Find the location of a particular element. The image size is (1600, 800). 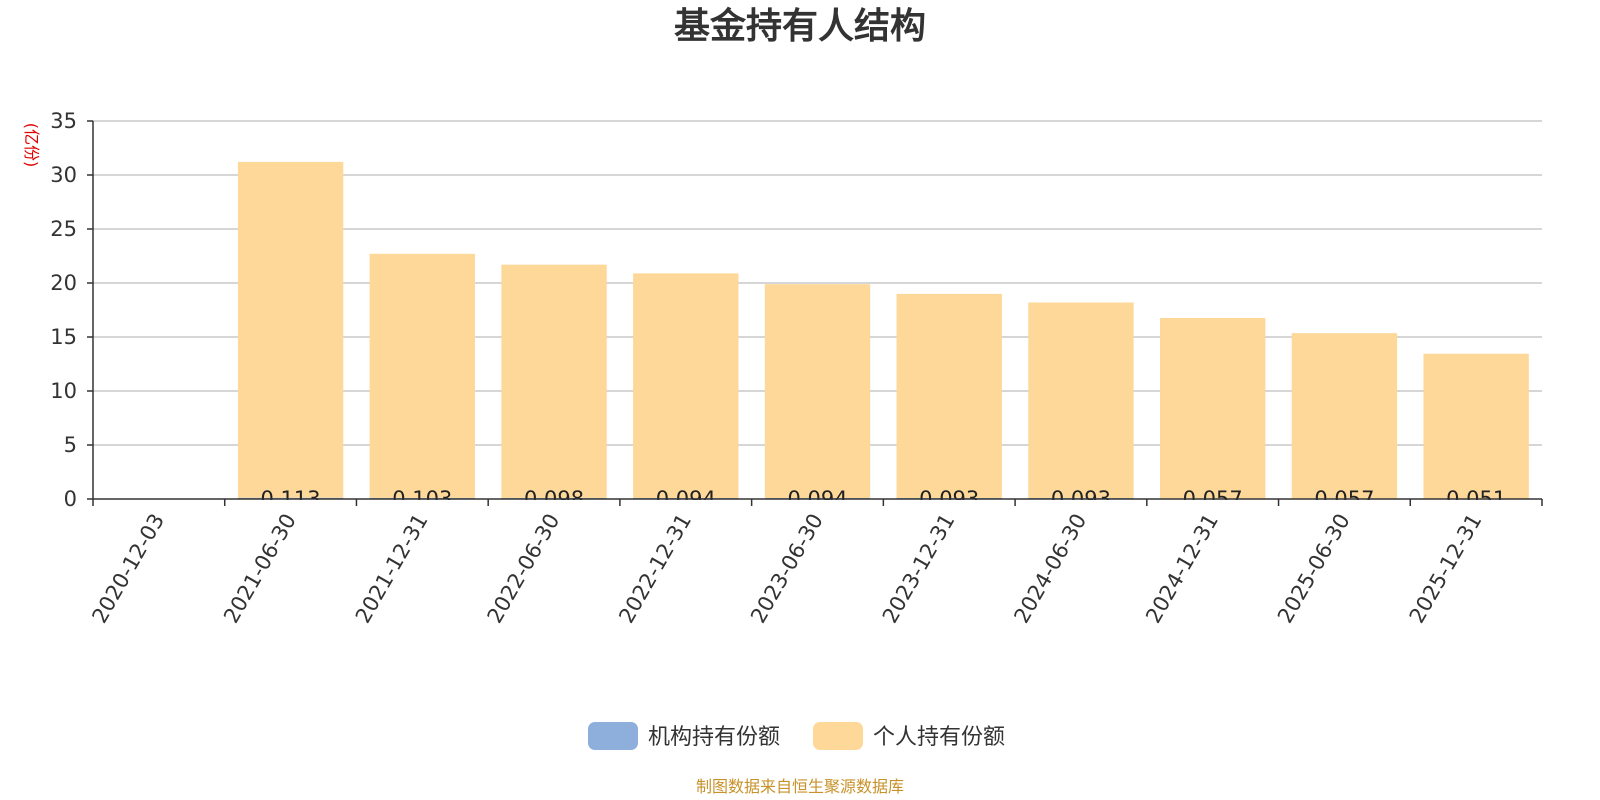

y-tick-label: 0 is located at coordinates (70, 499).